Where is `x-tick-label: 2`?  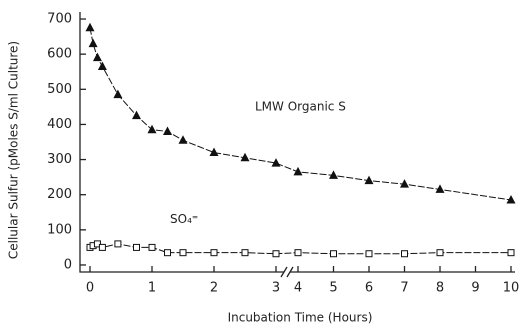 x-tick-label: 2 is located at coordinates (214, 288).